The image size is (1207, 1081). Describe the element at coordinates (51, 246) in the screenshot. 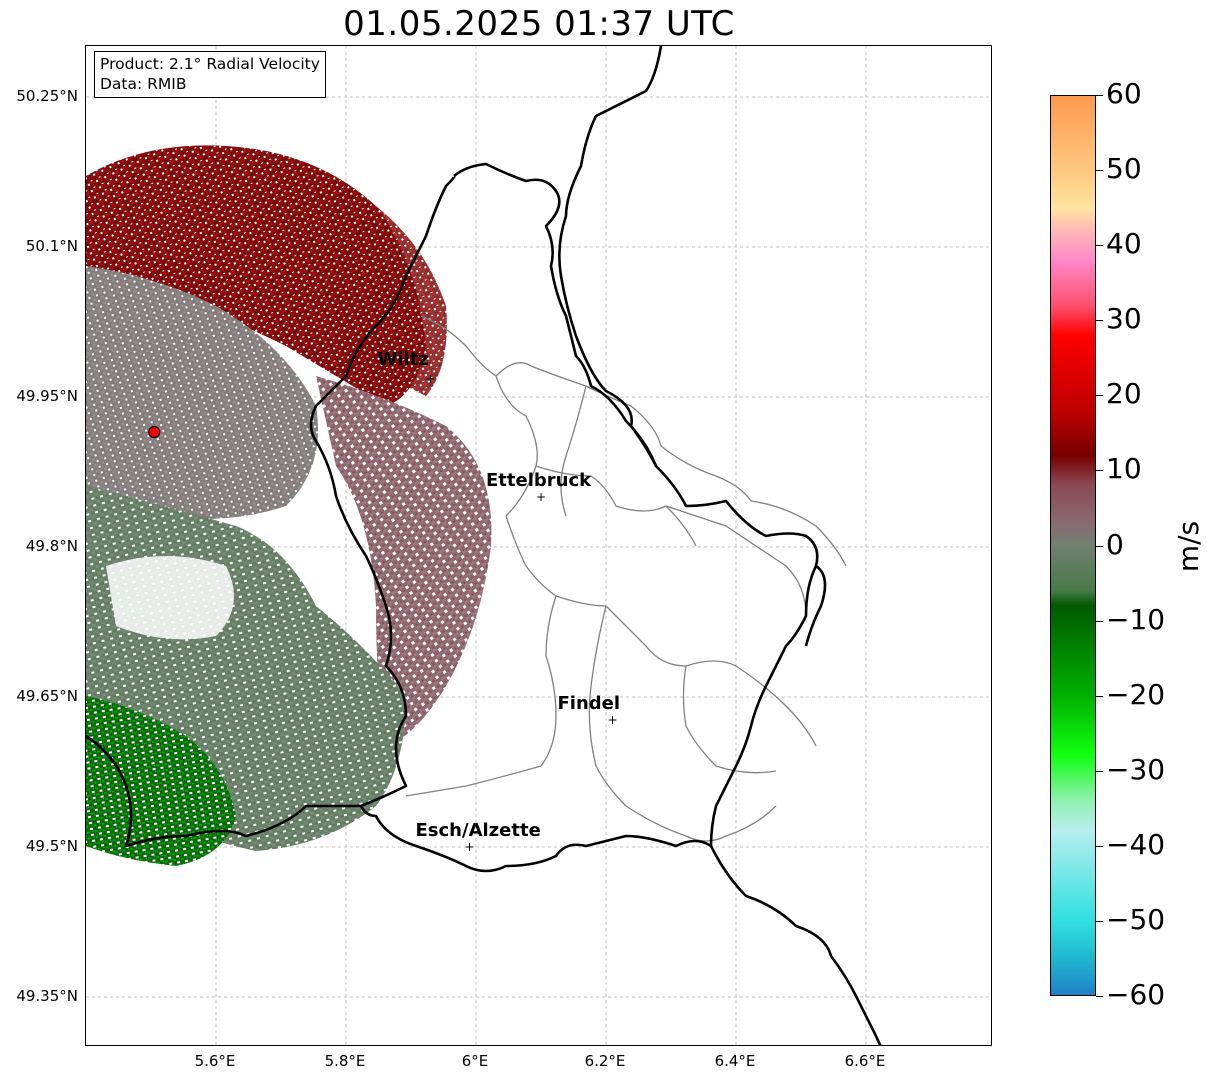

I see `lat-tick-label: 50.1°N` at that location.